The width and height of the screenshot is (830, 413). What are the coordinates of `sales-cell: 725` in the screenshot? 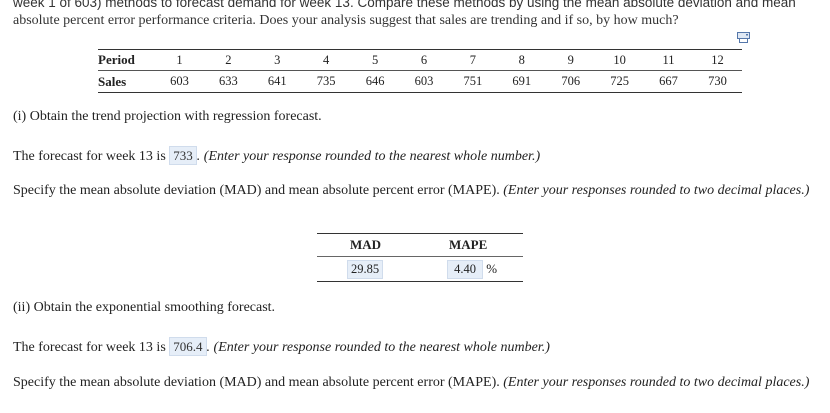 It's located at (620, 81).